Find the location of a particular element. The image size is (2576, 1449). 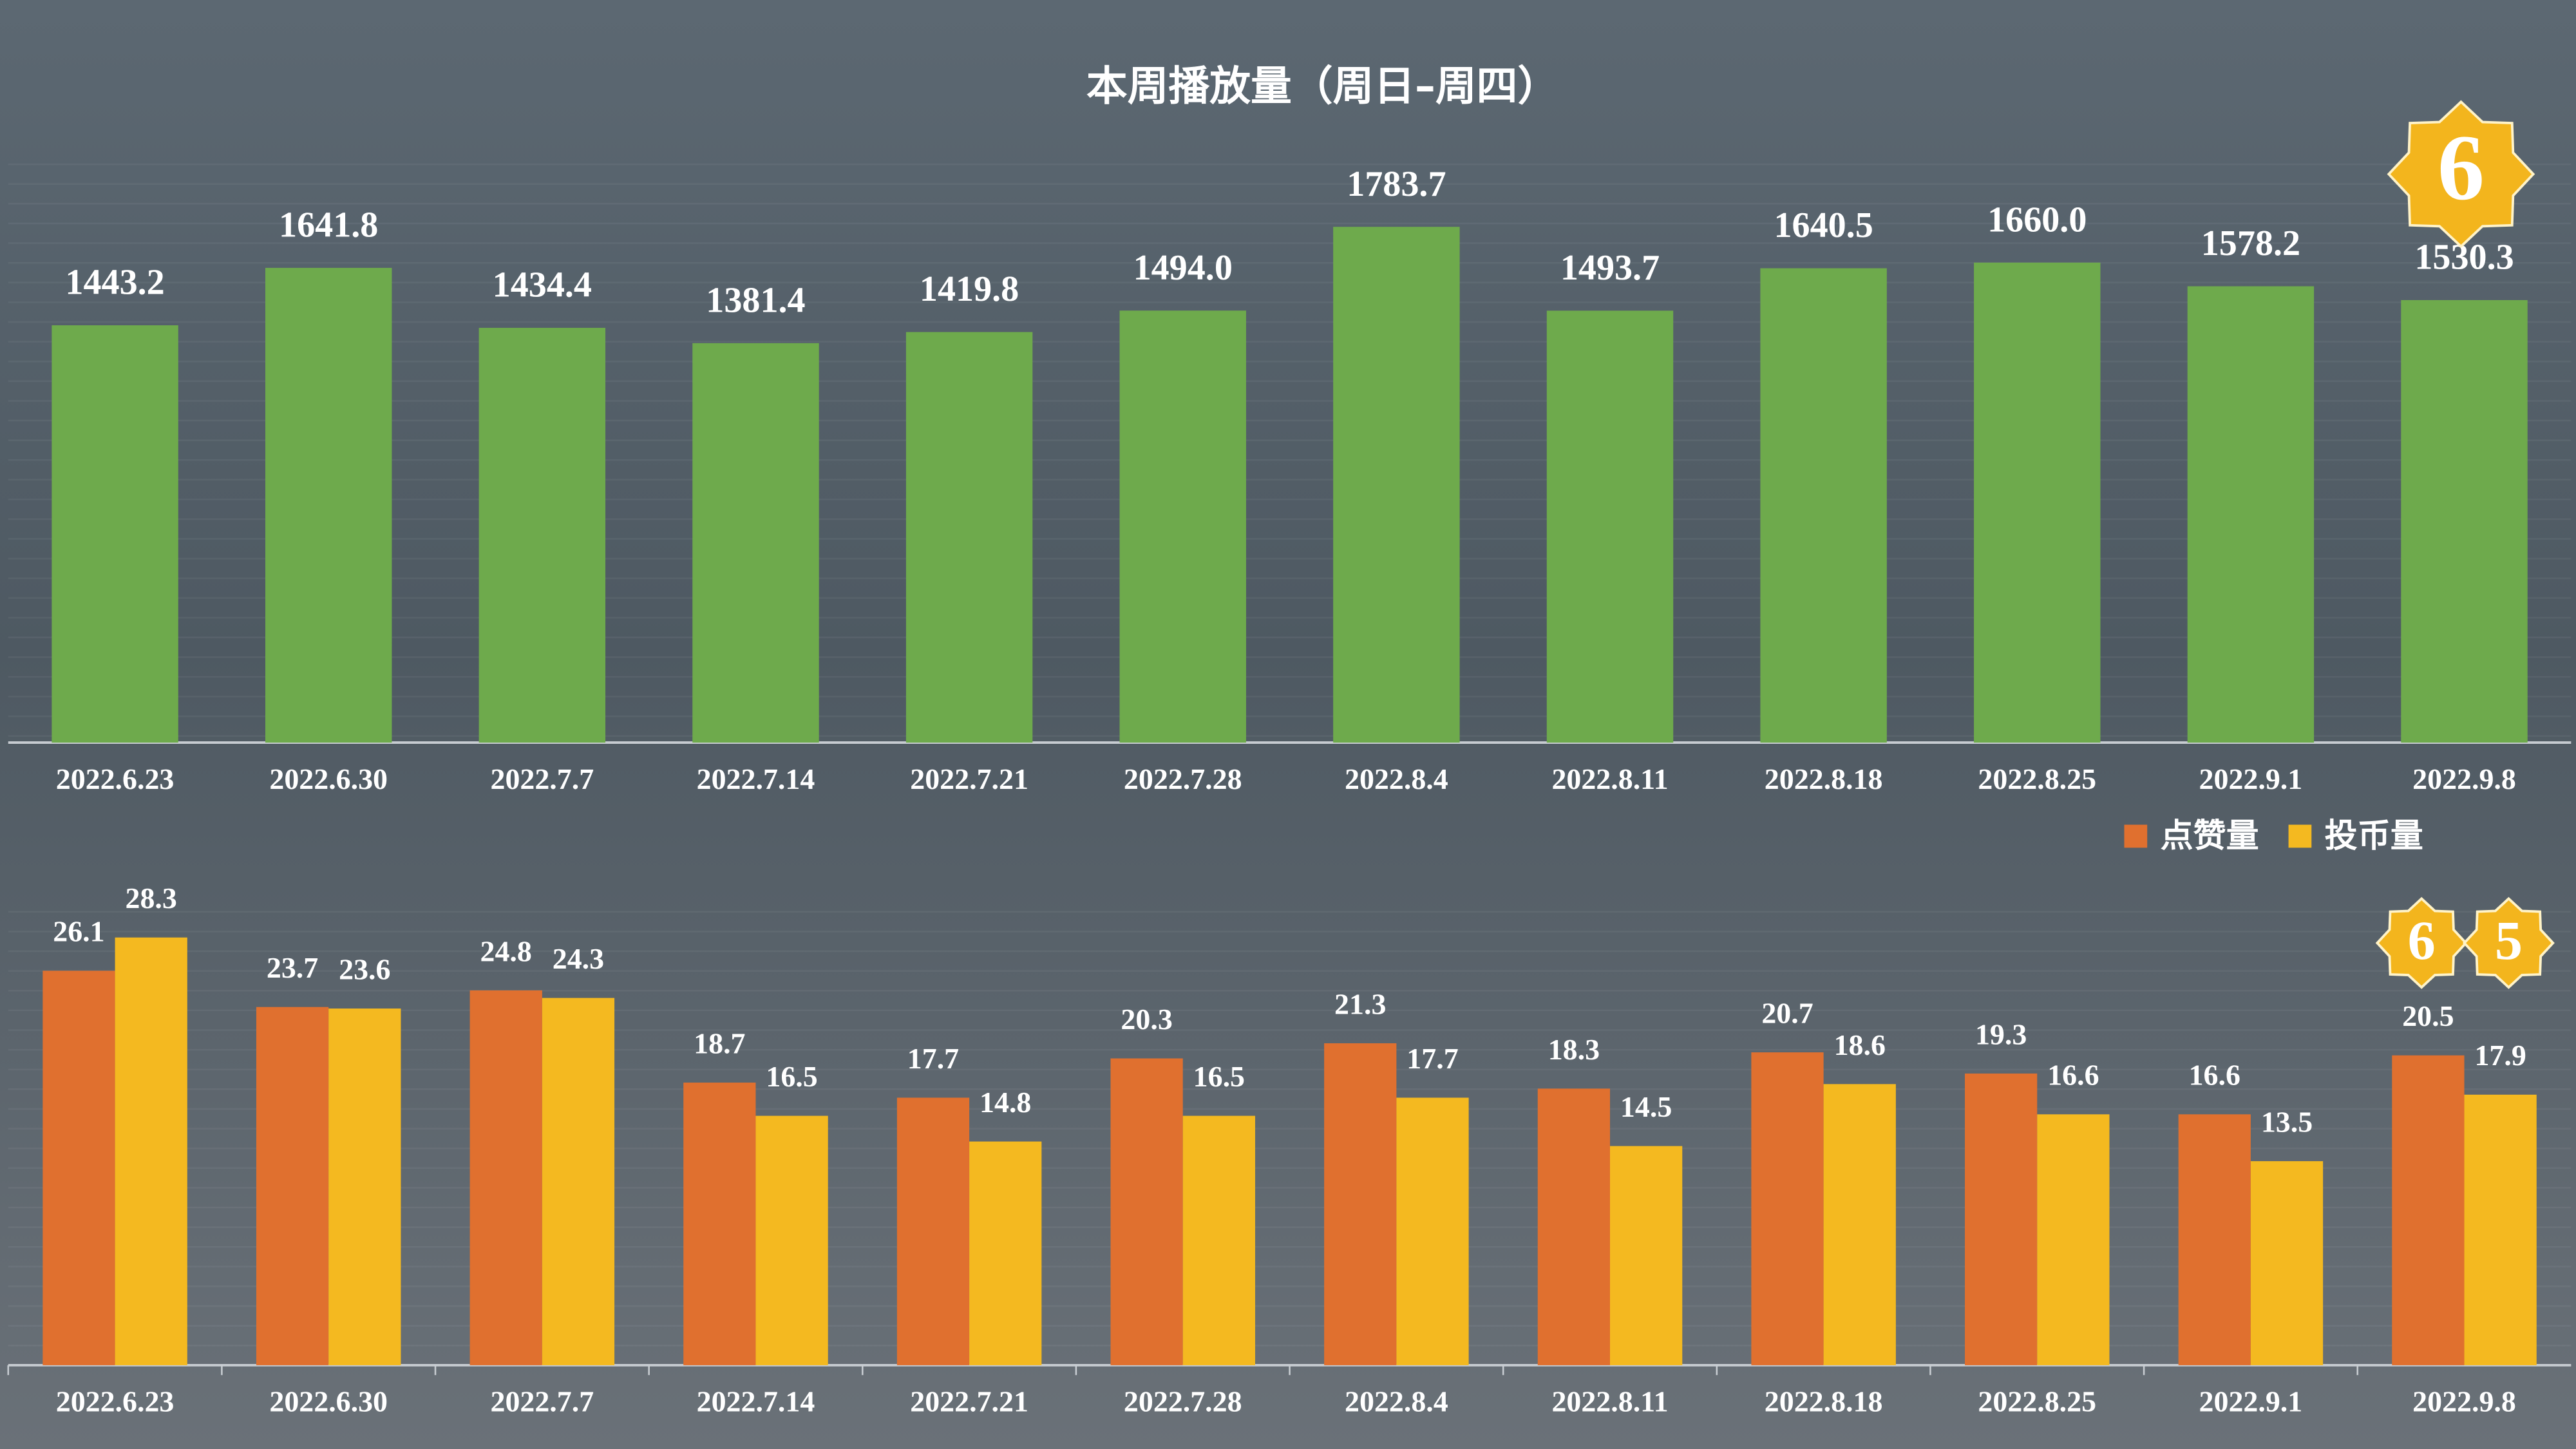

data-label: 1578.2 is located at coordinates (2250, 243).